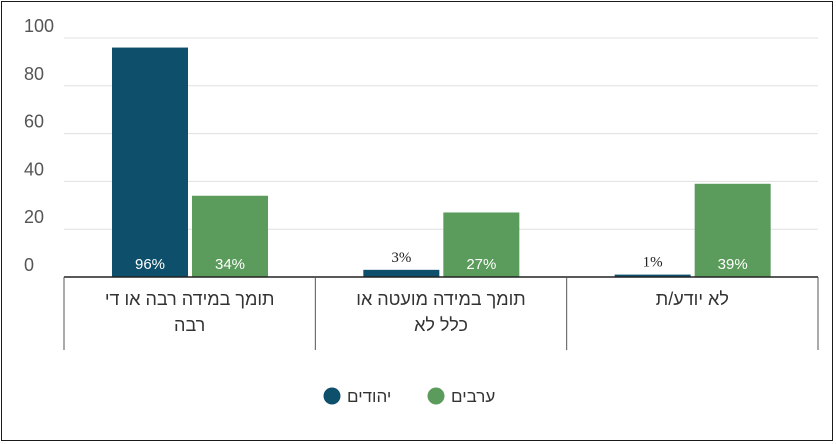 The width and height of the screenshot is (836, 444). I want to click on legend-label: יהודים, so click(369, 396).